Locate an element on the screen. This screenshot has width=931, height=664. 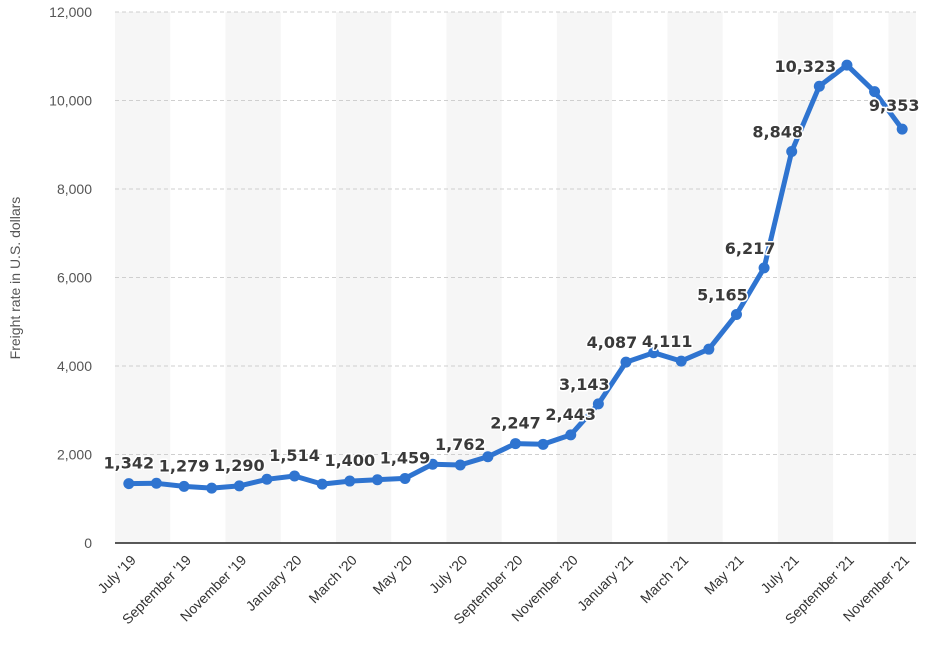
y-tick-label: 12,000 is located at coordinates (70, 12).